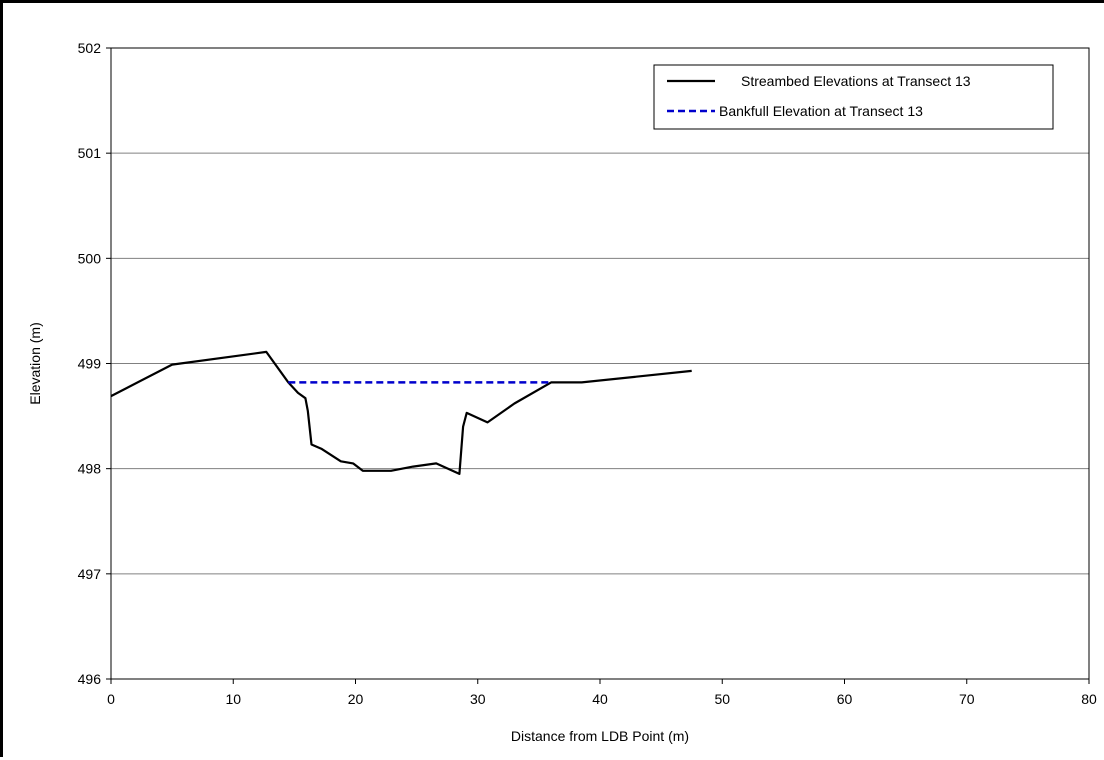  I want to click on x-tick-label: 30, so click(478, 699).